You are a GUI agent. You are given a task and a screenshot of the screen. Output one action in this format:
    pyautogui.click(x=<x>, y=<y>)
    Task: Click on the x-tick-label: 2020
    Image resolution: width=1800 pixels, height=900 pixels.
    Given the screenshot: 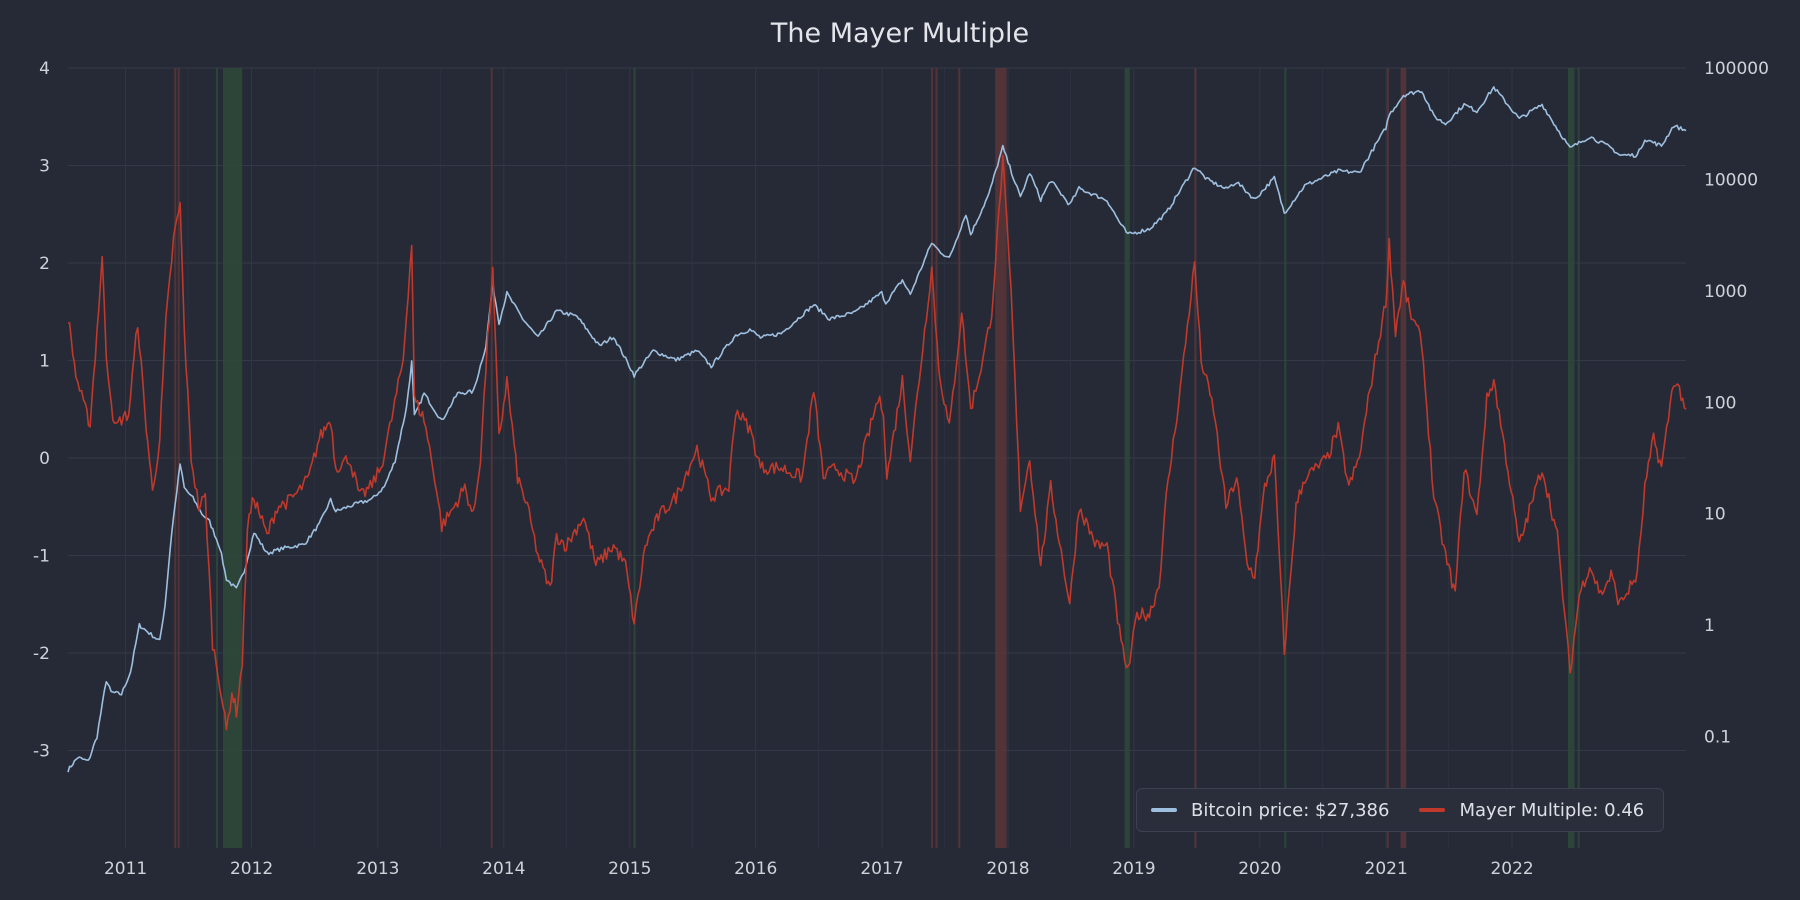 What is the action you would take?
    pyautogui.click(x=1259, y=869)
    